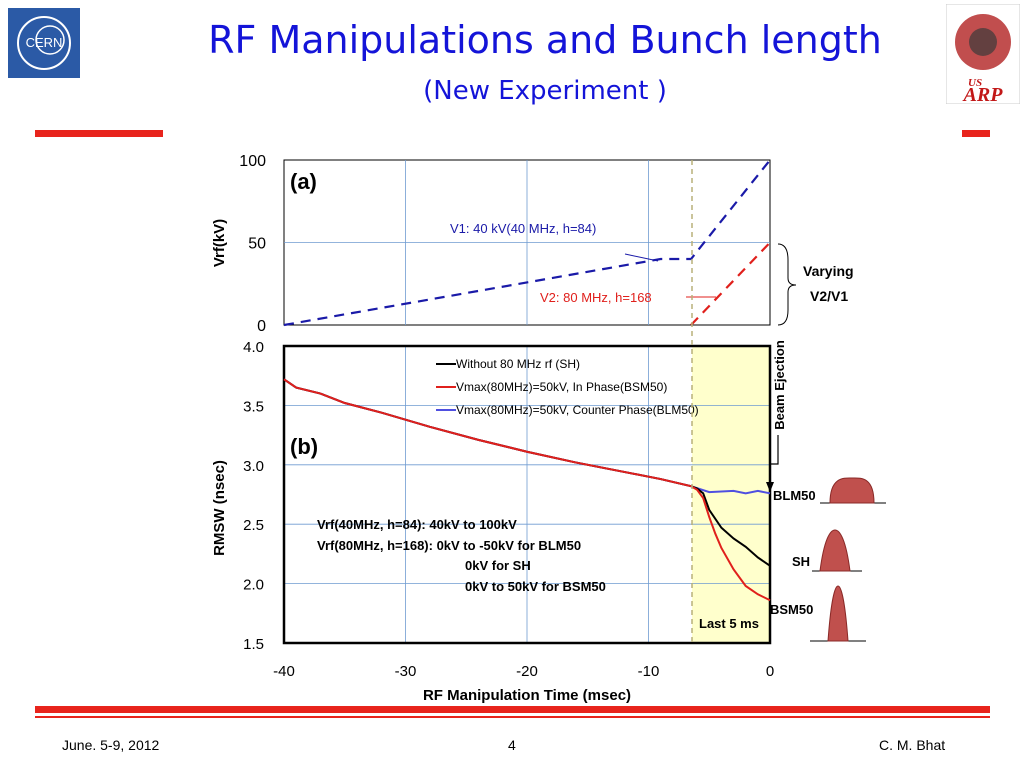  I want to click on accent-line-bottom, so click(512, 717).